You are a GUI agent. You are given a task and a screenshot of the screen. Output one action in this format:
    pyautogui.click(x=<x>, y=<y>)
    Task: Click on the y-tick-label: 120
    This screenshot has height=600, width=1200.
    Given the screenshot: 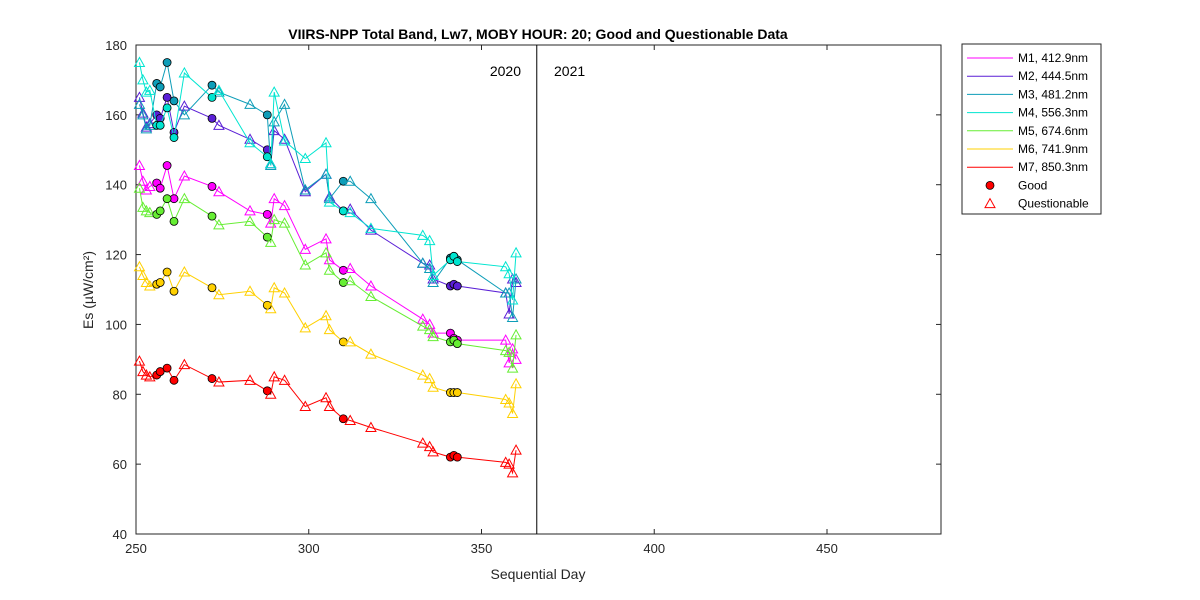 What is the action you would take?
    pyautogui.click(x=116, y=255)
    